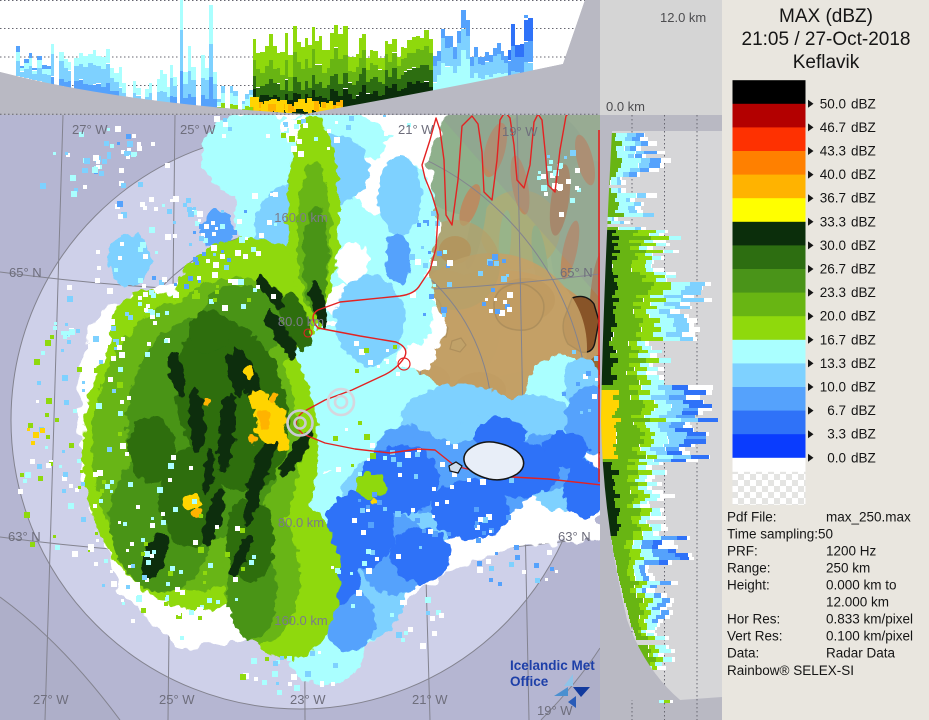 This screenshot has width=929, height=720. What do you see at coordinates (851, 551) in the screenshot?
I see `svg-text: 1200 Hz` at bounding box center [851, 551].